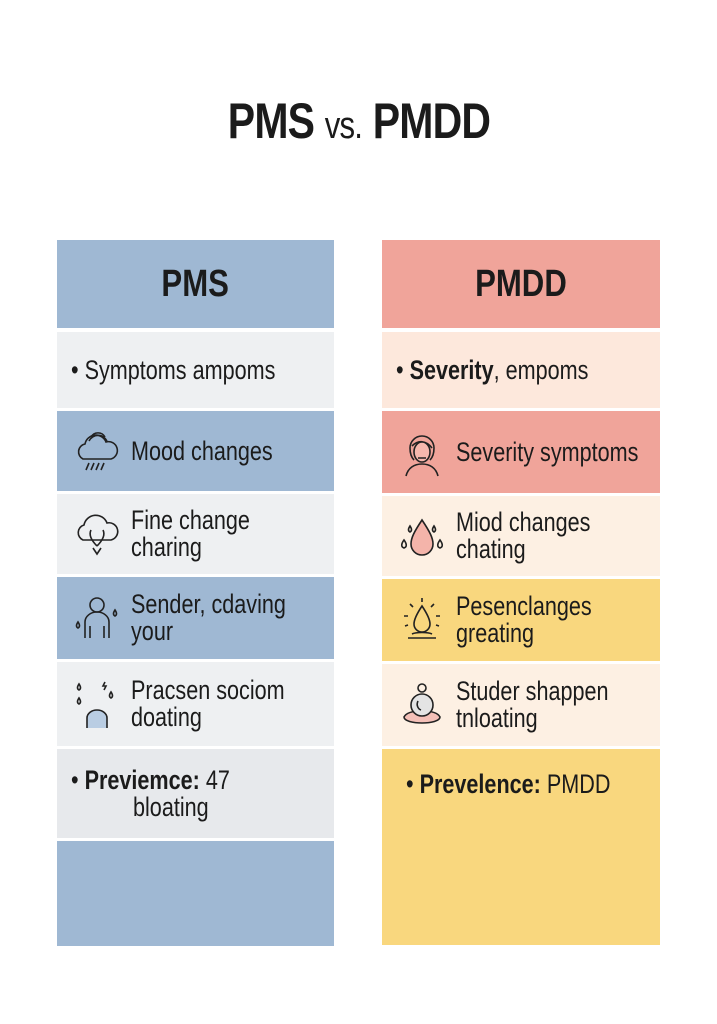 This screenshot has height=1024, width=717. Describe the element at coordinates (422, 536) in the screenshot. I see `drop-icon` at that location.